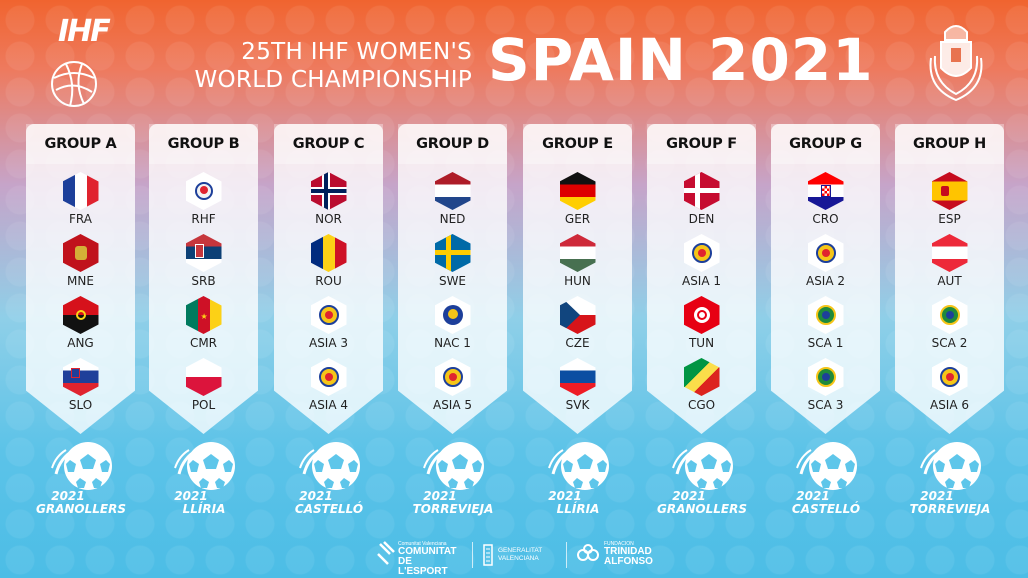  I want to click on tun-flag-icon, so click(701, 315).